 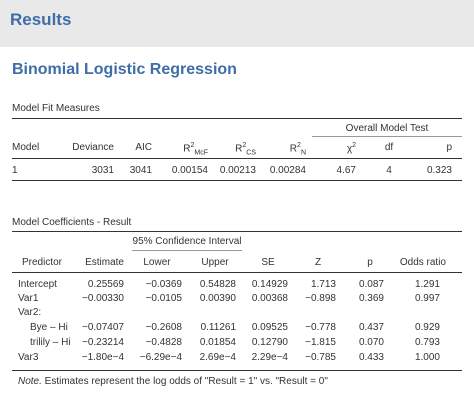 What do you see at coordinates (371, 284) in the screenshot?
I see `coef-value-cell: 0.087` at bounding box center [371, 284].